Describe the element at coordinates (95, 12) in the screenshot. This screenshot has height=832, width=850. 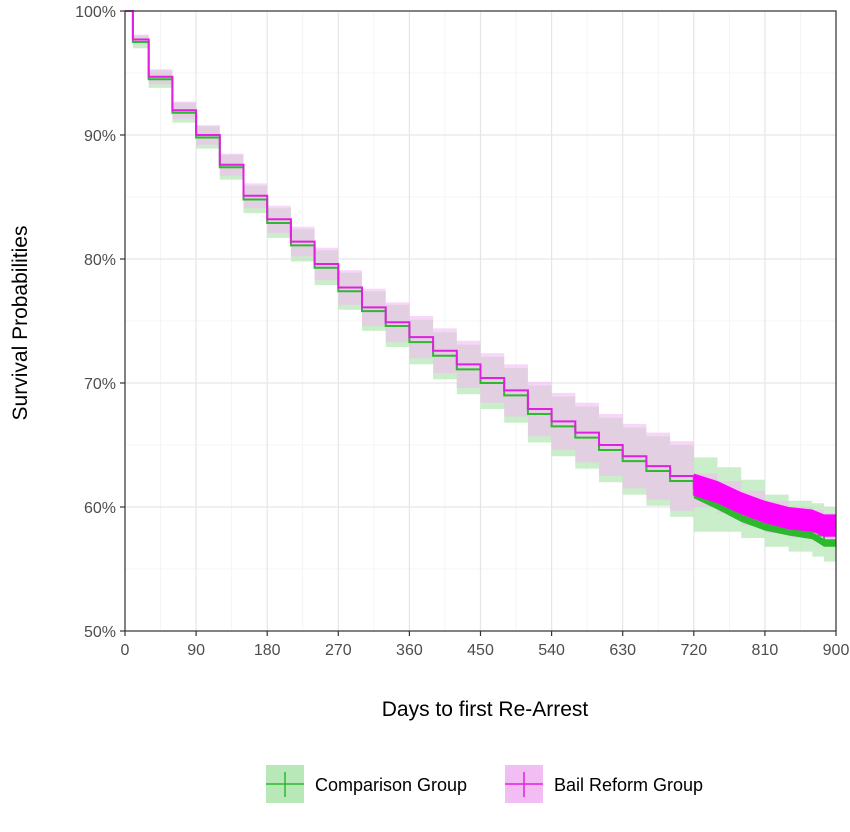
I see `y-tick-label: 100%` at that location.